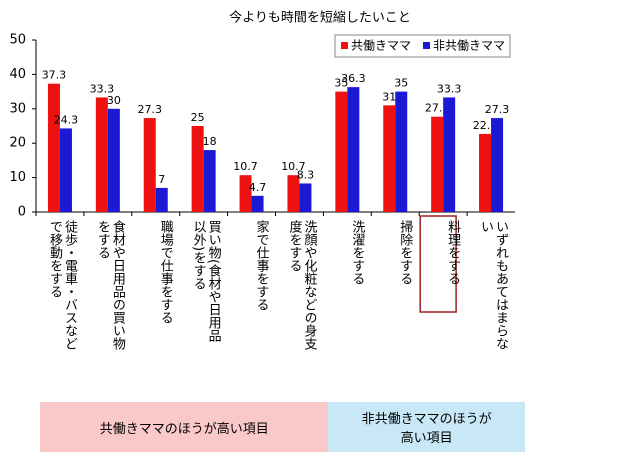  What do you see at coordinates (353, 78) in the screenshot?
I see `value-label: 36.3` at bounding box center [353, 78].